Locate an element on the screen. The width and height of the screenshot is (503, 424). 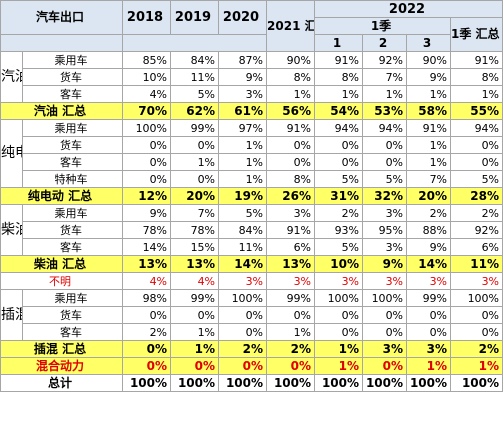
header-2021-total: 2021 汇总 is located at coordinates (291, 26).